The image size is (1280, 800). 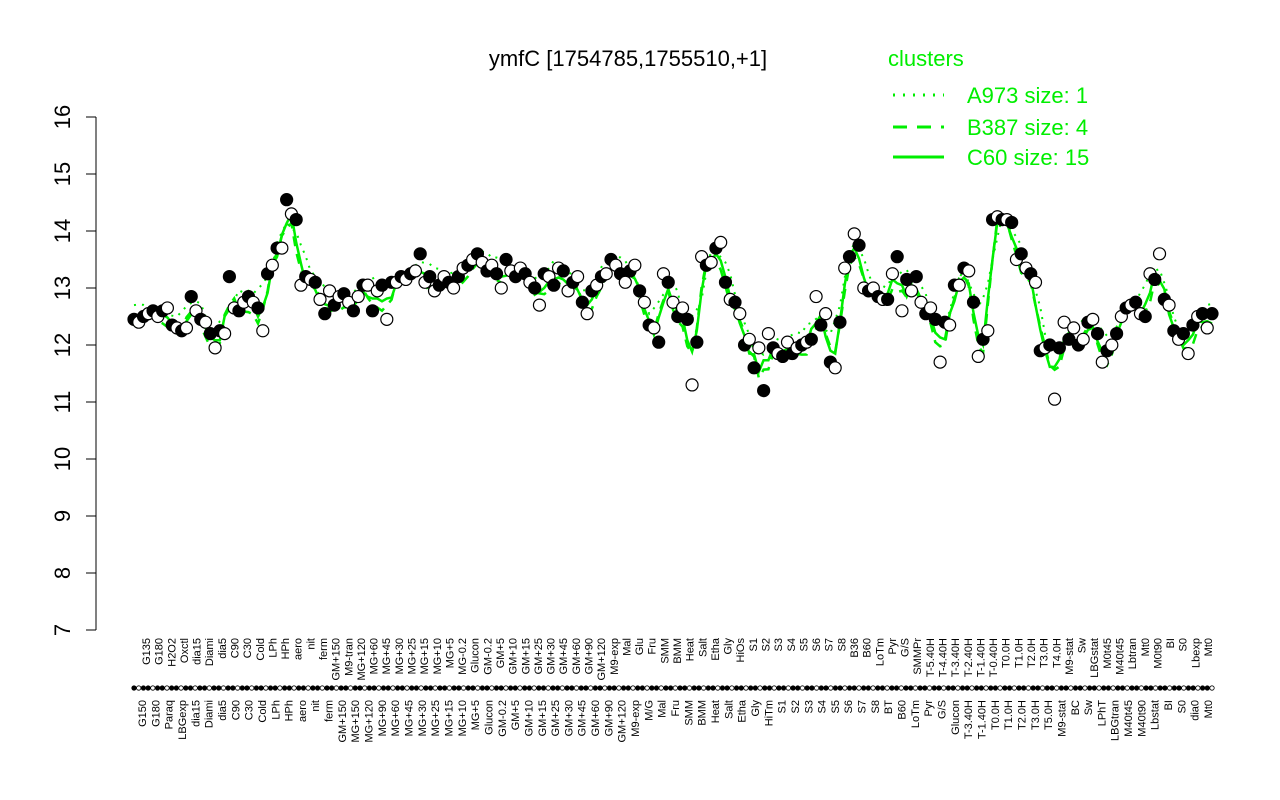 What do you see at coordinates (779, 644) in the screenshot?
I see `x-tick-label: S3` at bounding box center [779, 644].